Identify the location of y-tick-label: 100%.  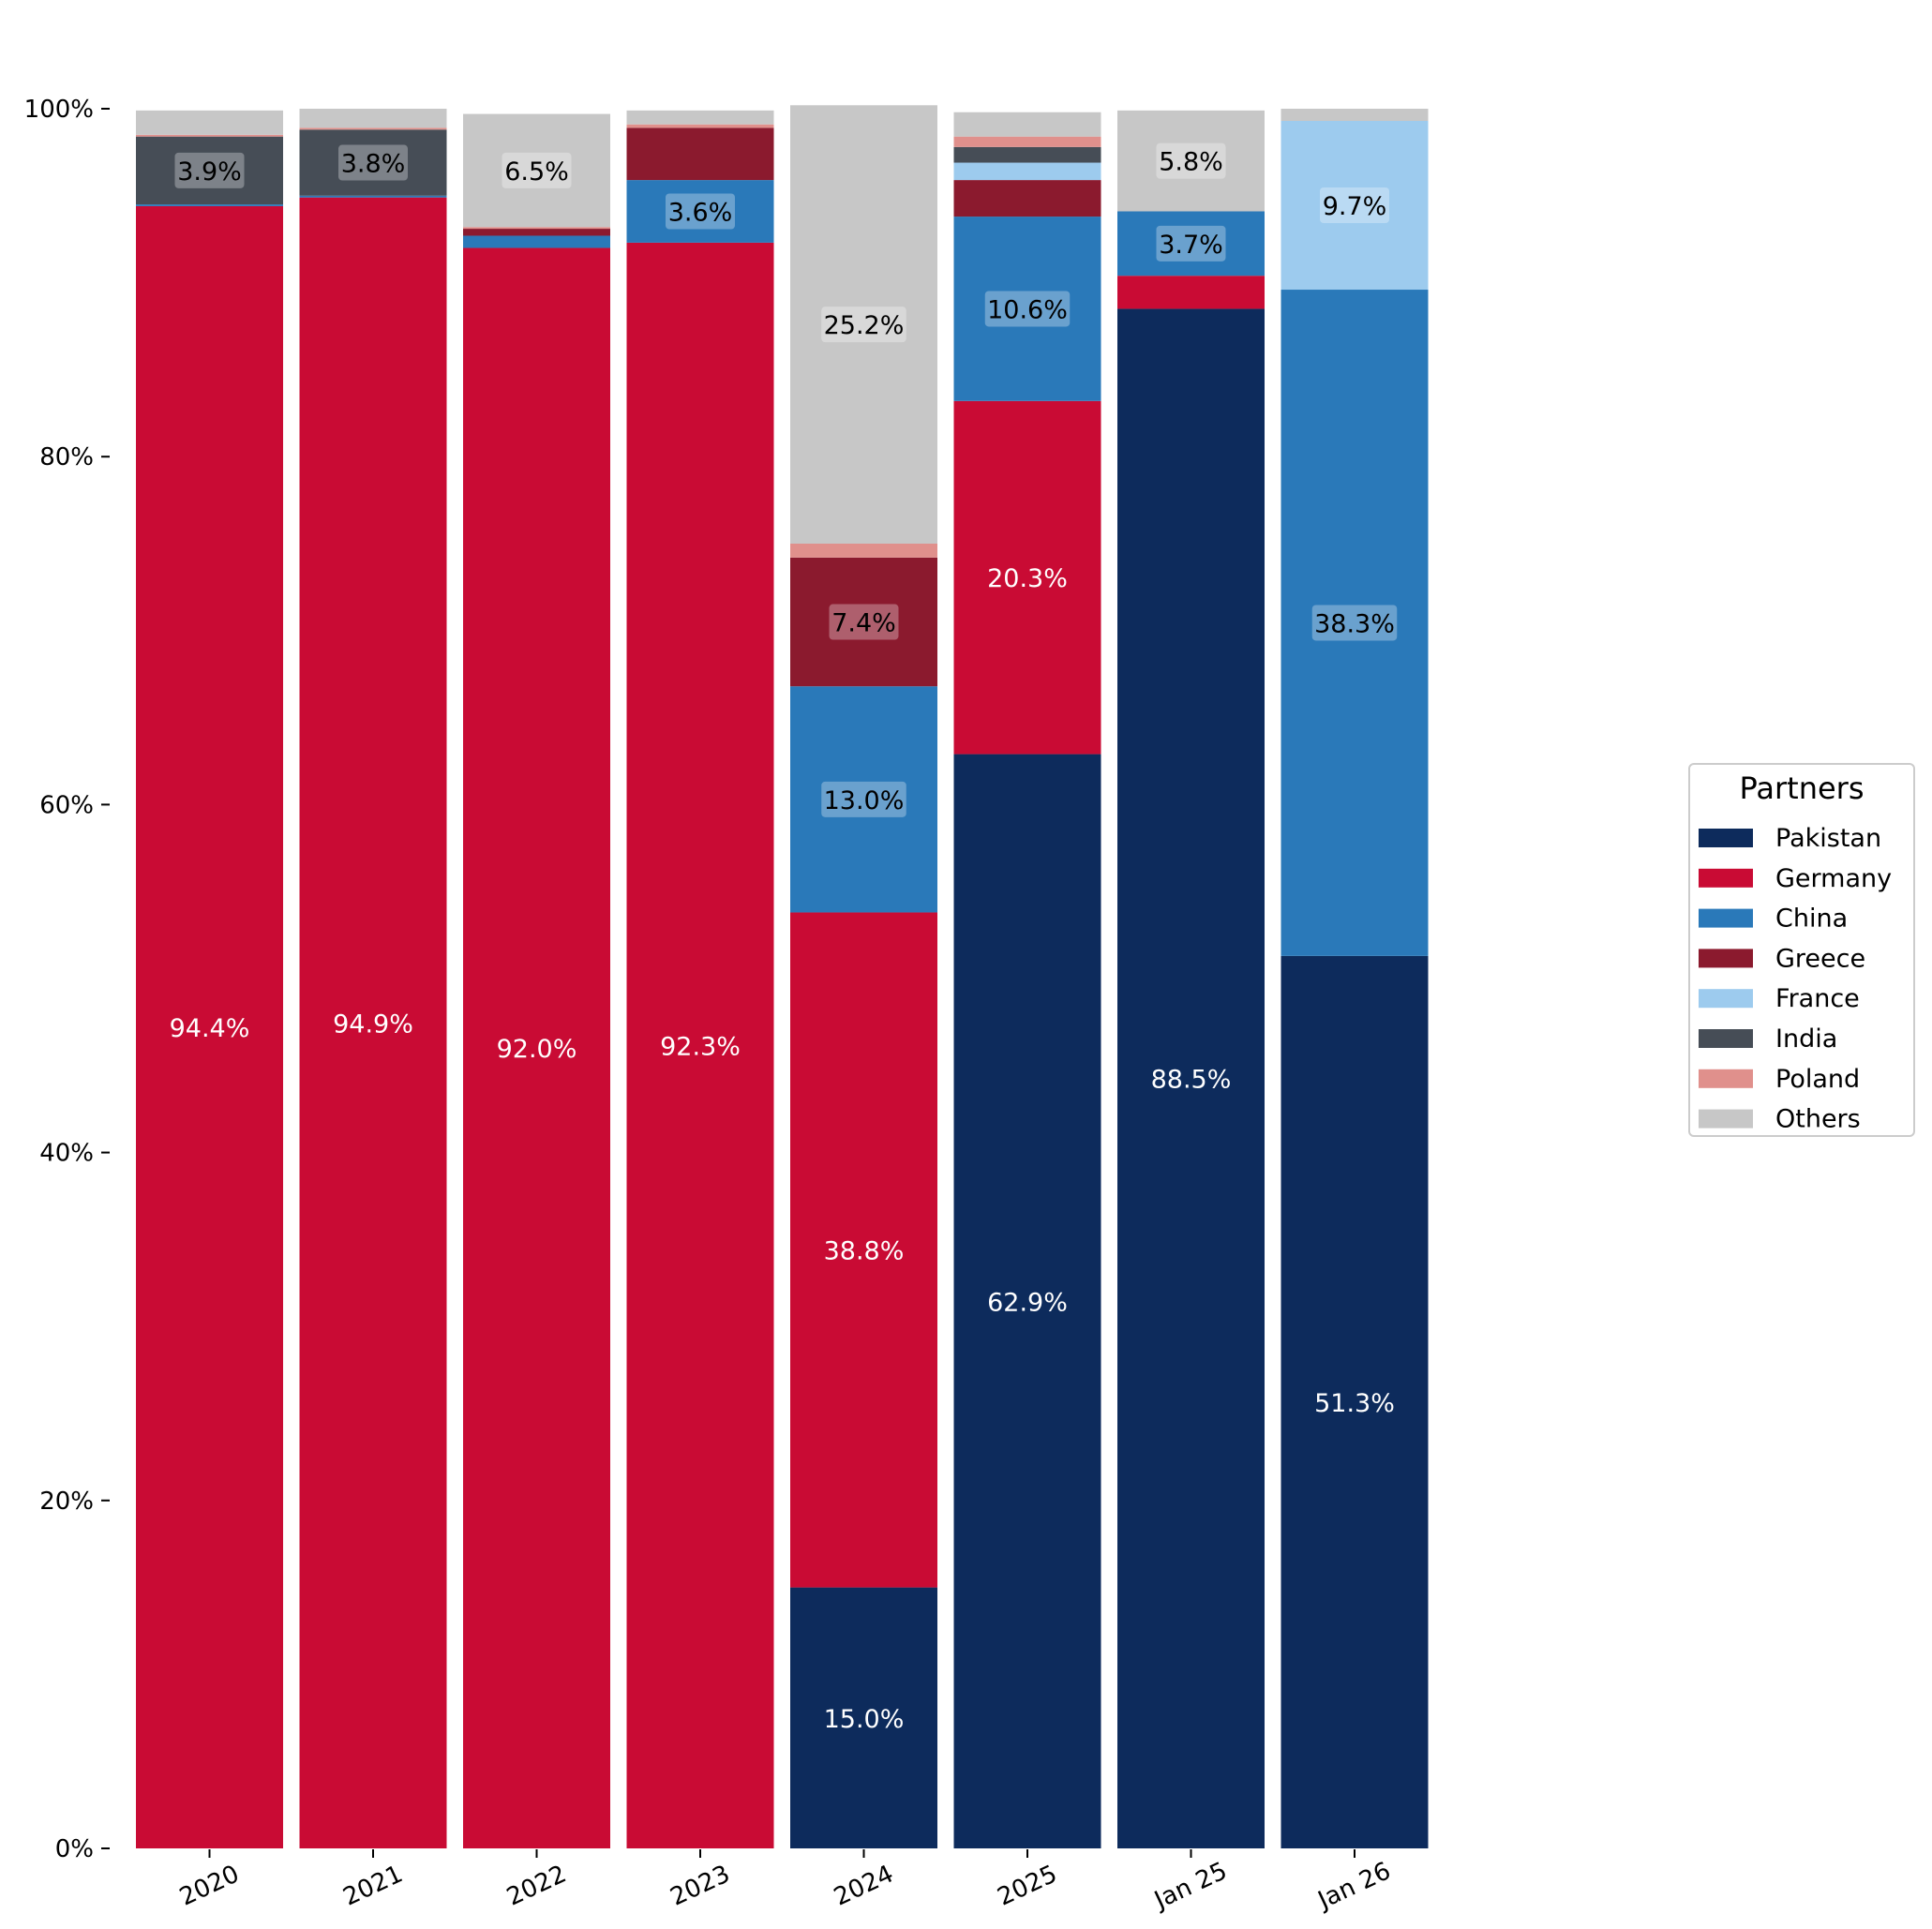
(59, 110).